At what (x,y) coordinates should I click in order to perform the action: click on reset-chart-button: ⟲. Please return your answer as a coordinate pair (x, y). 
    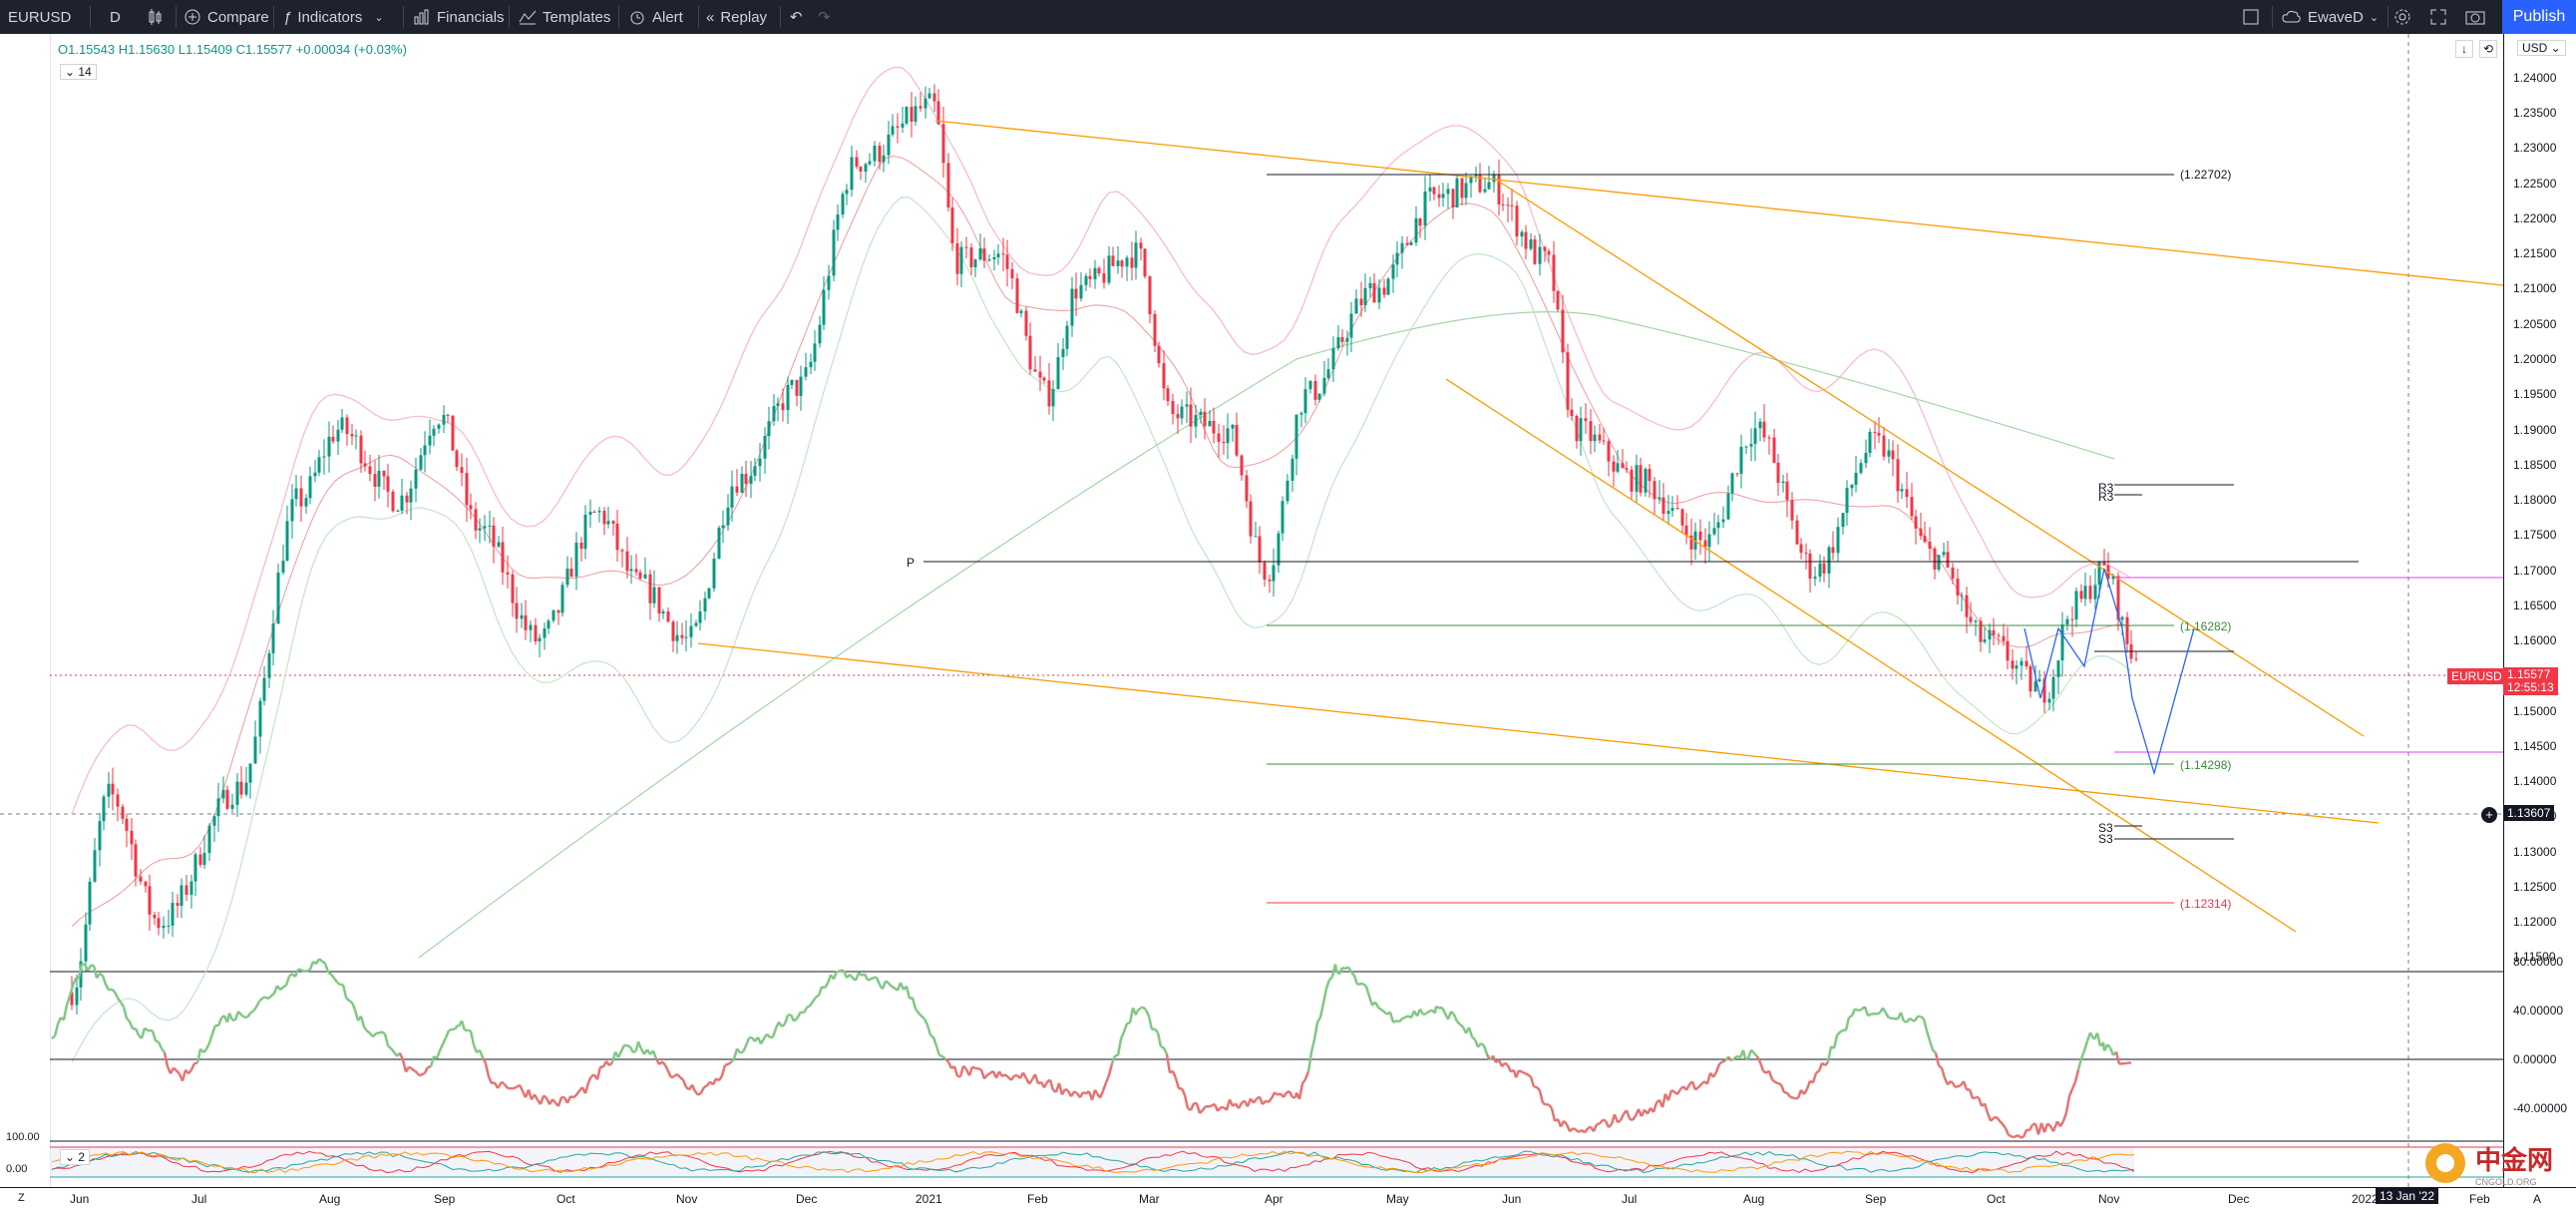
    Looking at the image, I should click on (2488, 49).